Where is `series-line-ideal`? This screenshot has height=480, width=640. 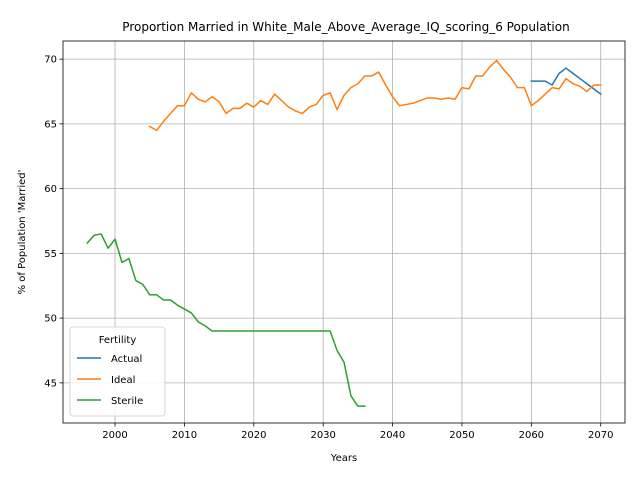
series-line-ideal is located at coordinates (375, 95).